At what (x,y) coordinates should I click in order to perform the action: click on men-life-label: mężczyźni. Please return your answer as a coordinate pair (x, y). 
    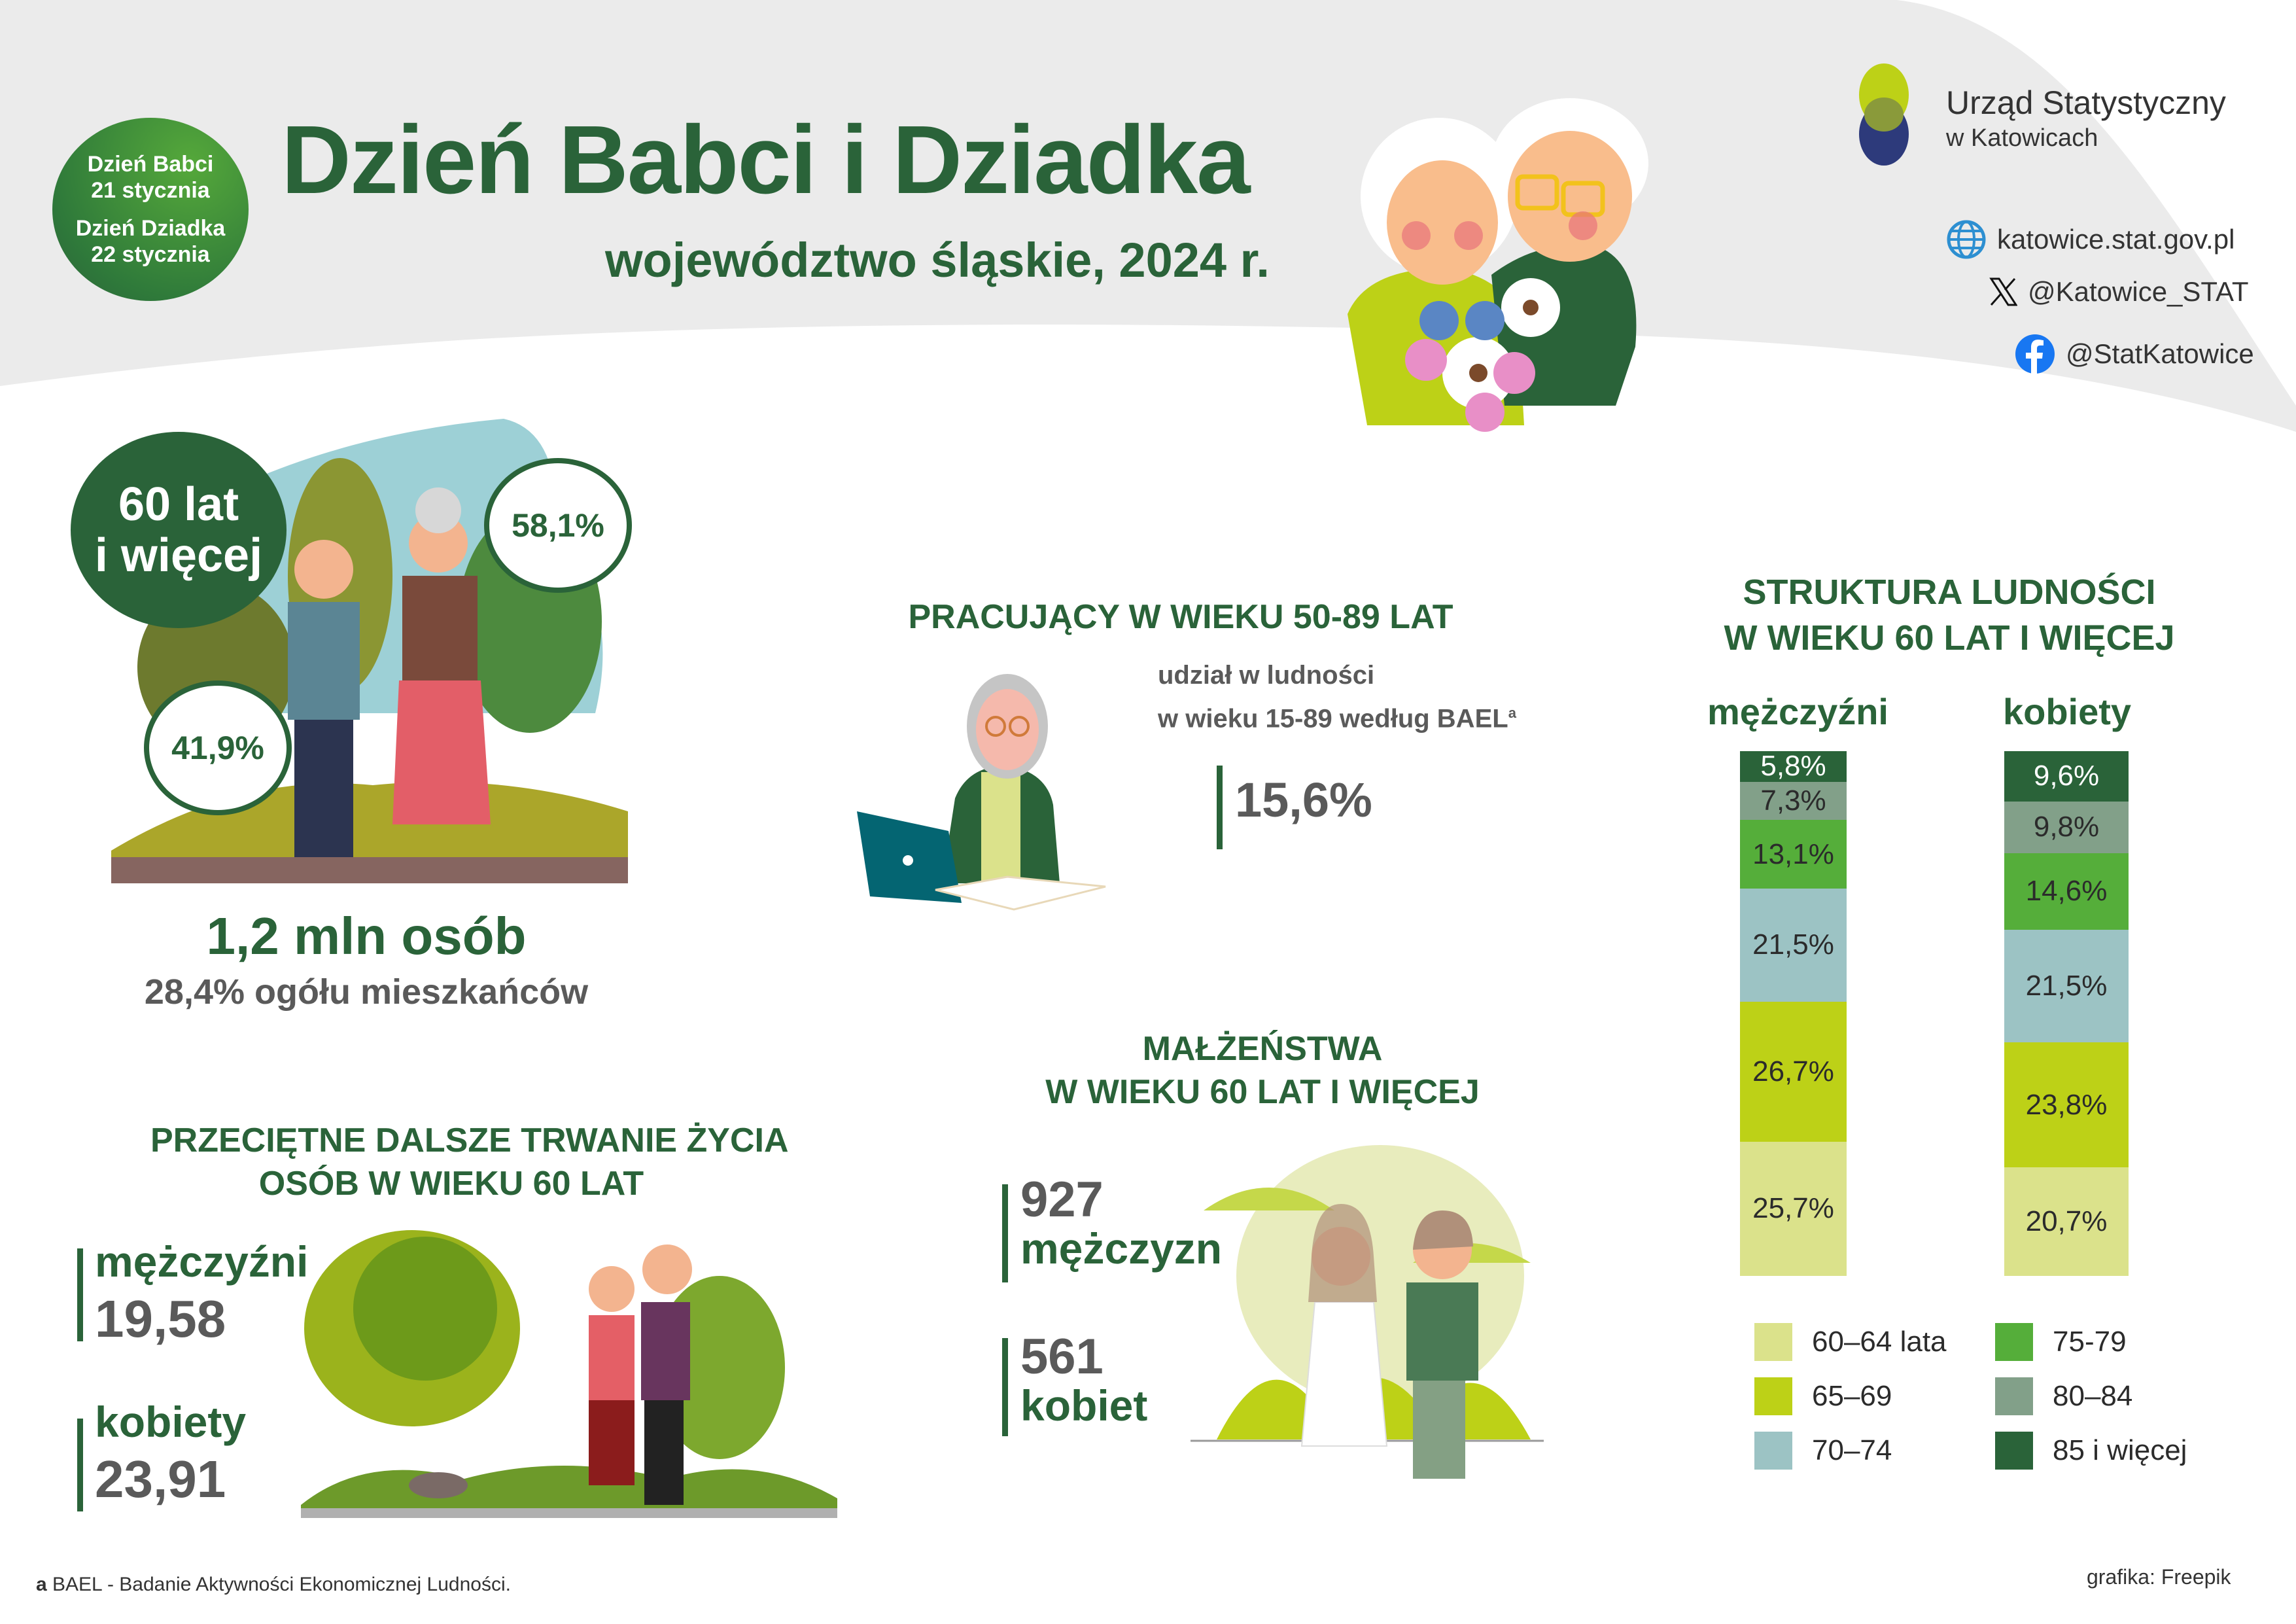
    Looking at the image, I should click on (202, 1261).